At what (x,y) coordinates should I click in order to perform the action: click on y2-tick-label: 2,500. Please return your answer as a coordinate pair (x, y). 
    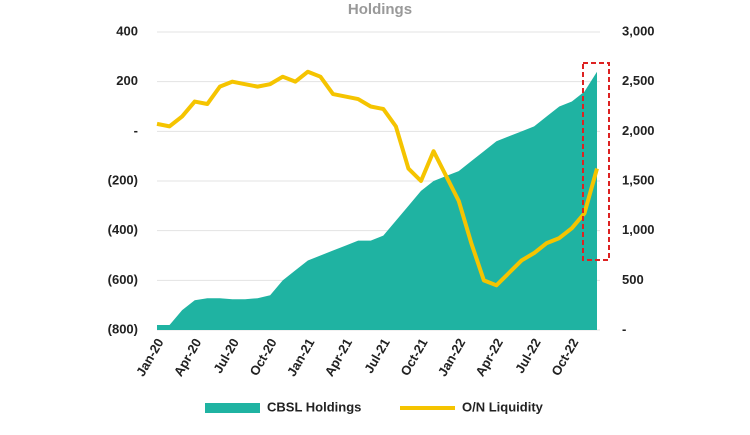
    Looking at the image, I should click on (638, 80).